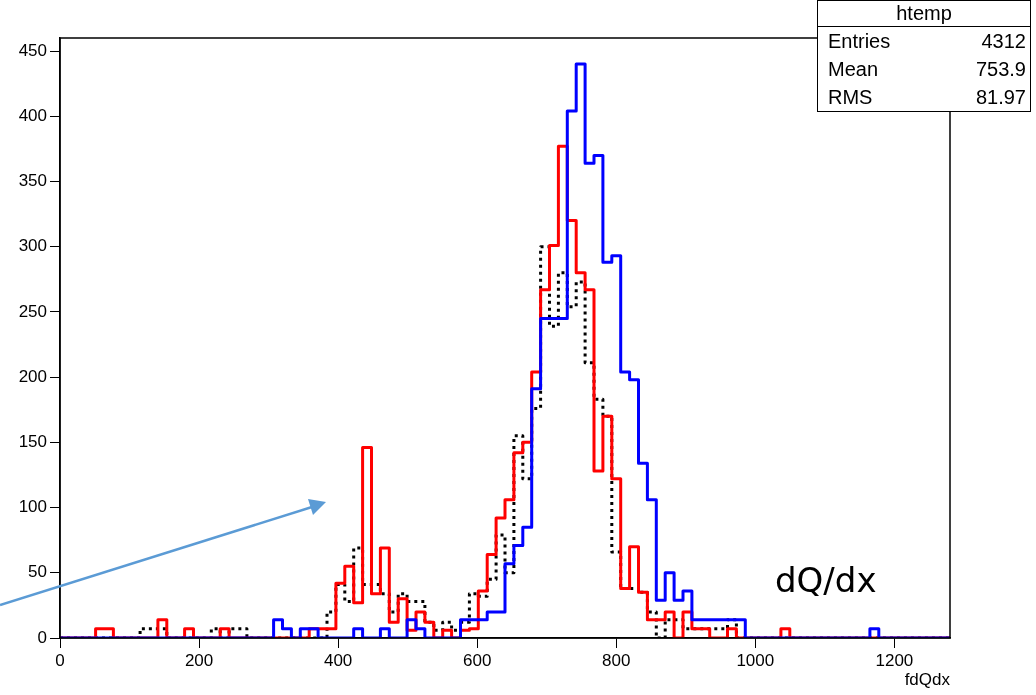  I want to click on x-axis-title: fdQdx, so click(927, 680).